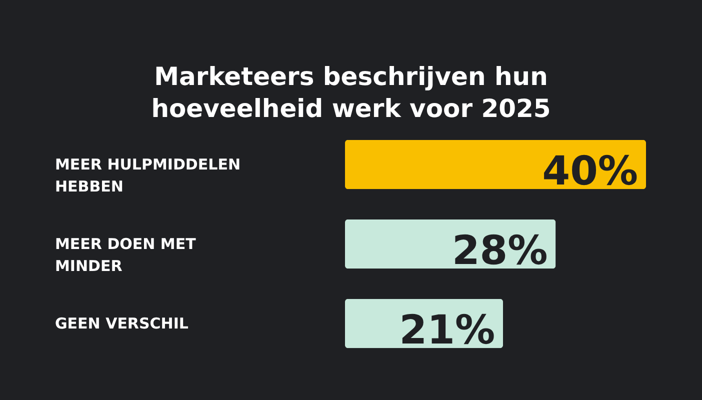  What do you see at coordinates (122, 323) in the screenshot?
I see `y-tick-label: GEEN VERSCHIL` at bounding box center [122, 323].